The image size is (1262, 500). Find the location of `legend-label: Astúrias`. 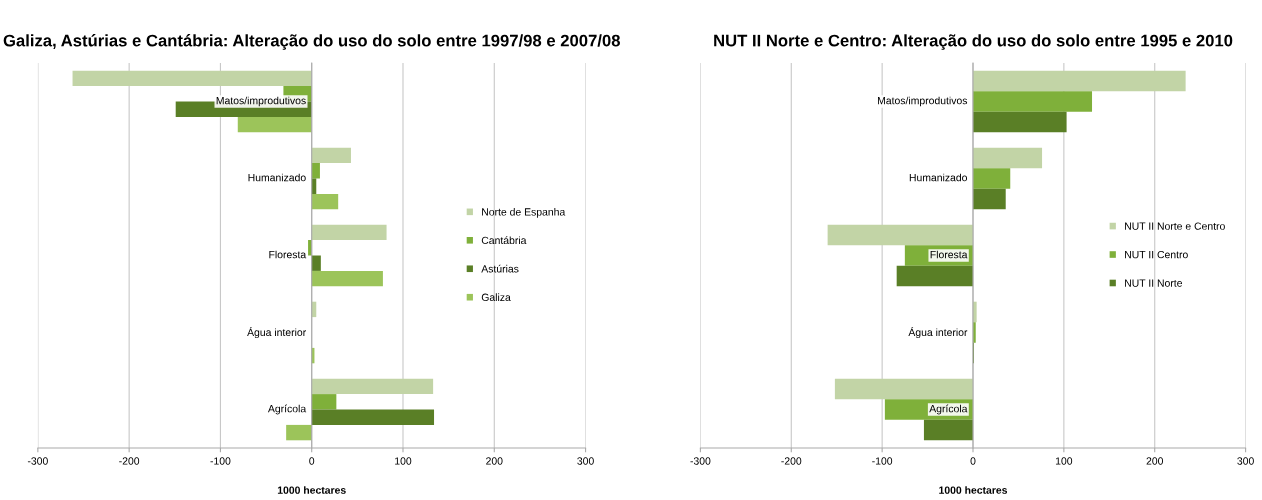

legend-label: Astúrias is located at coordinates (500, 268).